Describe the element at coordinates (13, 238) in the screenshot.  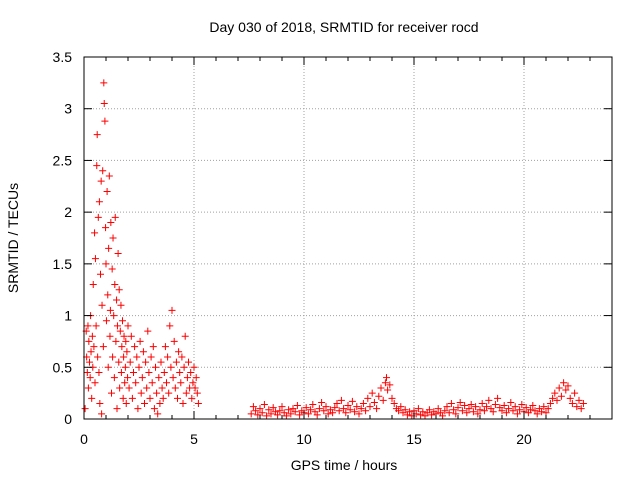
I see `y-axis-title: SRMTID / TECUs` at that location.